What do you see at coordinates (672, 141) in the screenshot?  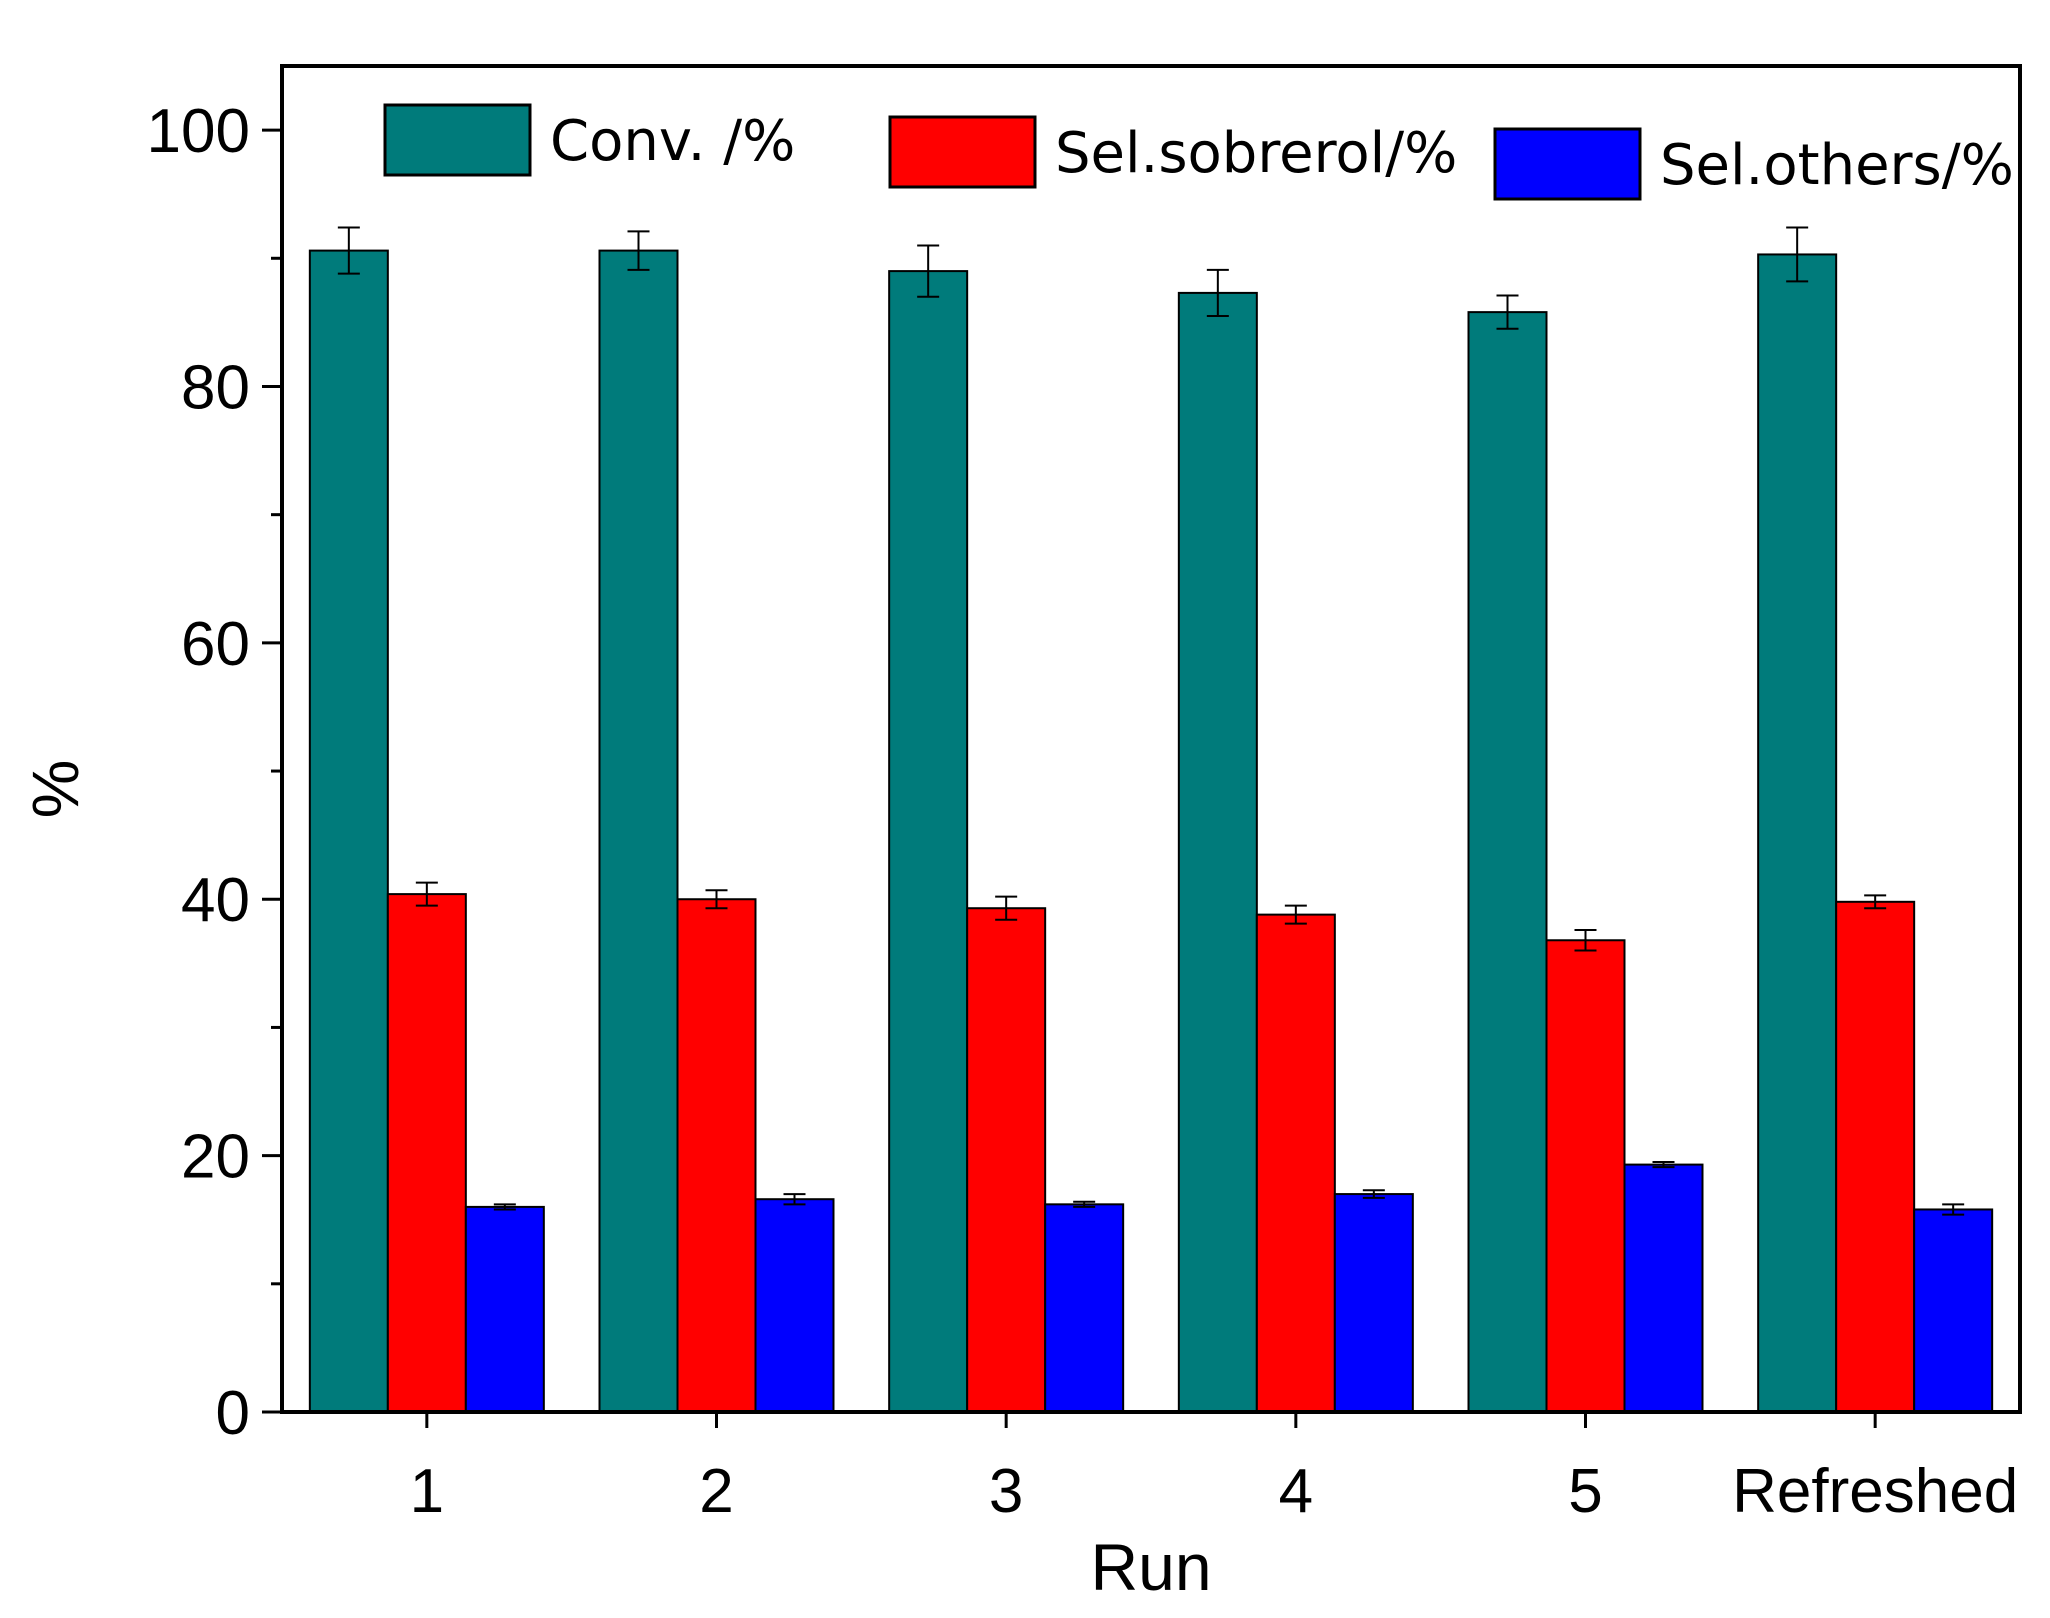 I see `legend-label-1: Conv. /%` at bounding box center [672, 141].